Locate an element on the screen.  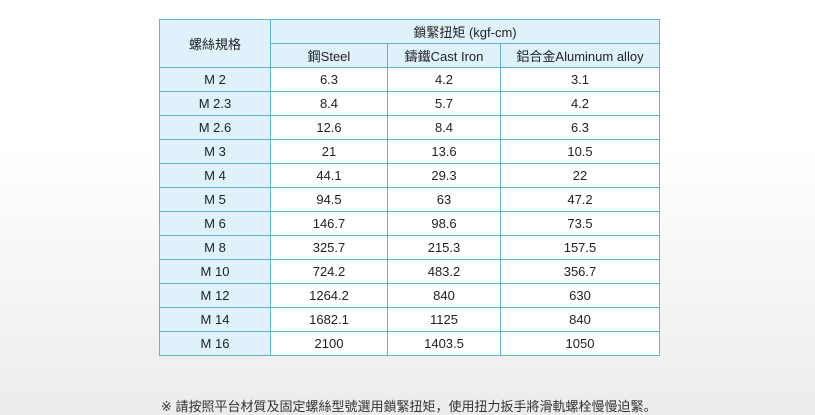
table-row: M 12 1264.2 840 630 is located at coordinates (409, 295).